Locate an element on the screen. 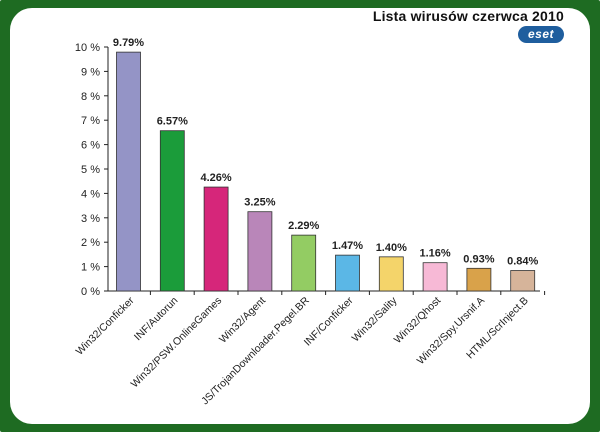 The width and height of the screenshot is (600, 432). y-tick-label: 5 % is located at coordinates (90, 170).